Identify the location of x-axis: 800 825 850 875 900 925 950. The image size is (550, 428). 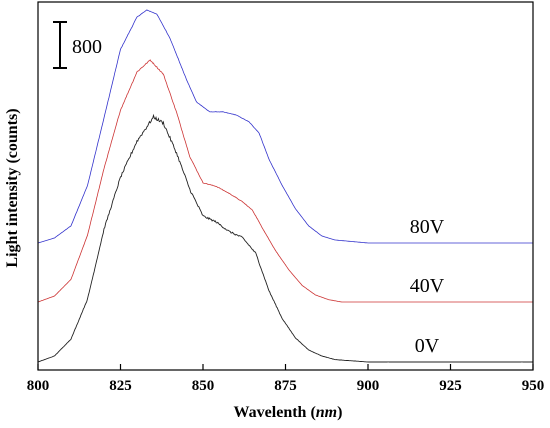
(286, 379).